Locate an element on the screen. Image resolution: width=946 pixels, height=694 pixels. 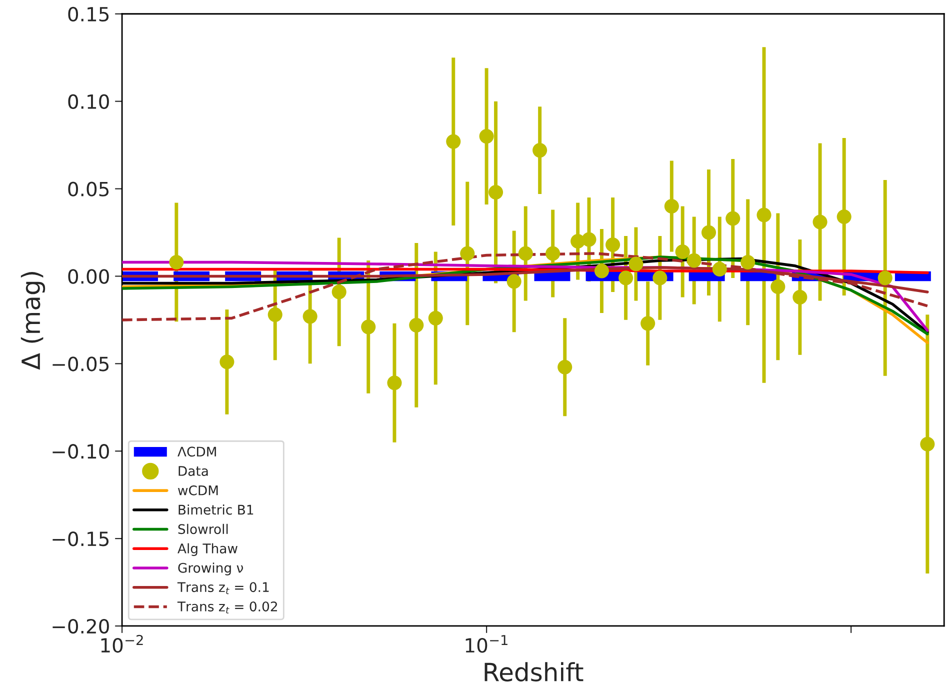
y-tick-label: −0.15 is located at coordinates (80, 539).